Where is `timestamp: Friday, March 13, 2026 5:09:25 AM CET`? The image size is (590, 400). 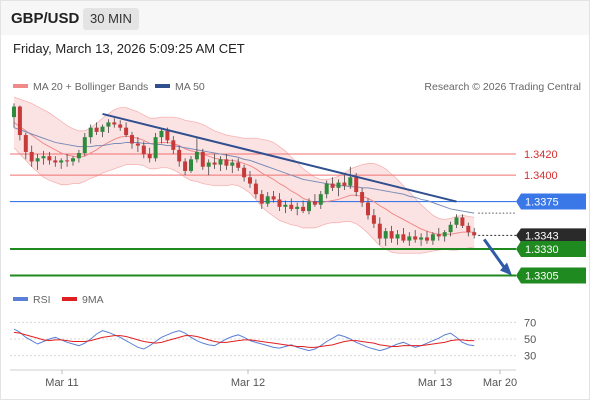 timestamp: Friday, March 13, 2026 5:09:25 AM CET is located at coordinates (129, 48).